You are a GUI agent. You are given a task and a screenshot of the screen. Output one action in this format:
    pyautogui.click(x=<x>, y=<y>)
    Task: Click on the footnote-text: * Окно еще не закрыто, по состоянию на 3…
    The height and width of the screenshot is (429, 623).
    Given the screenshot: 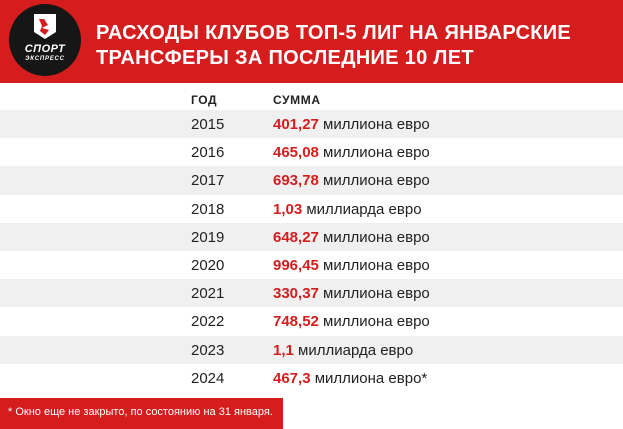 What is the action you would take?
    pyautogui.click(x=140, y=412)
    